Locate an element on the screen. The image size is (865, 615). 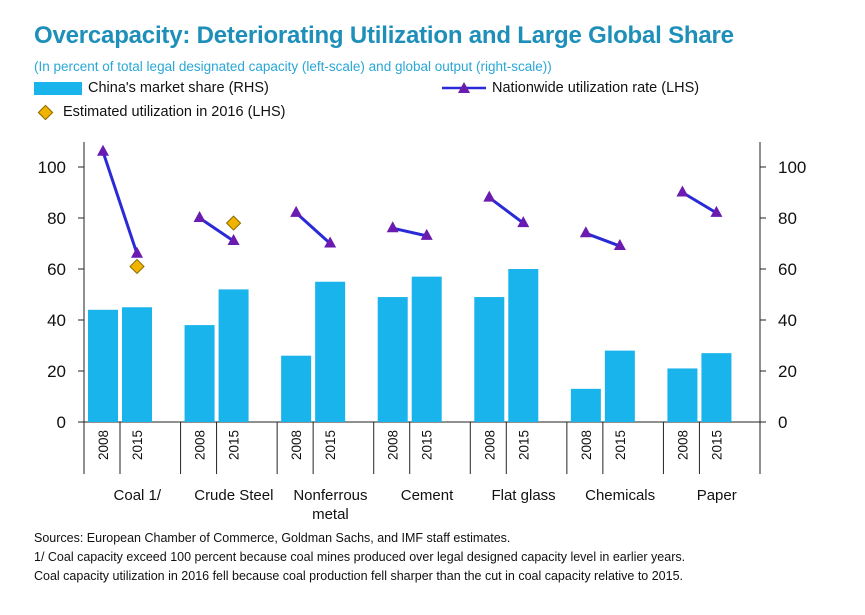
category-label: Paper is located at coordinates (717, 495).